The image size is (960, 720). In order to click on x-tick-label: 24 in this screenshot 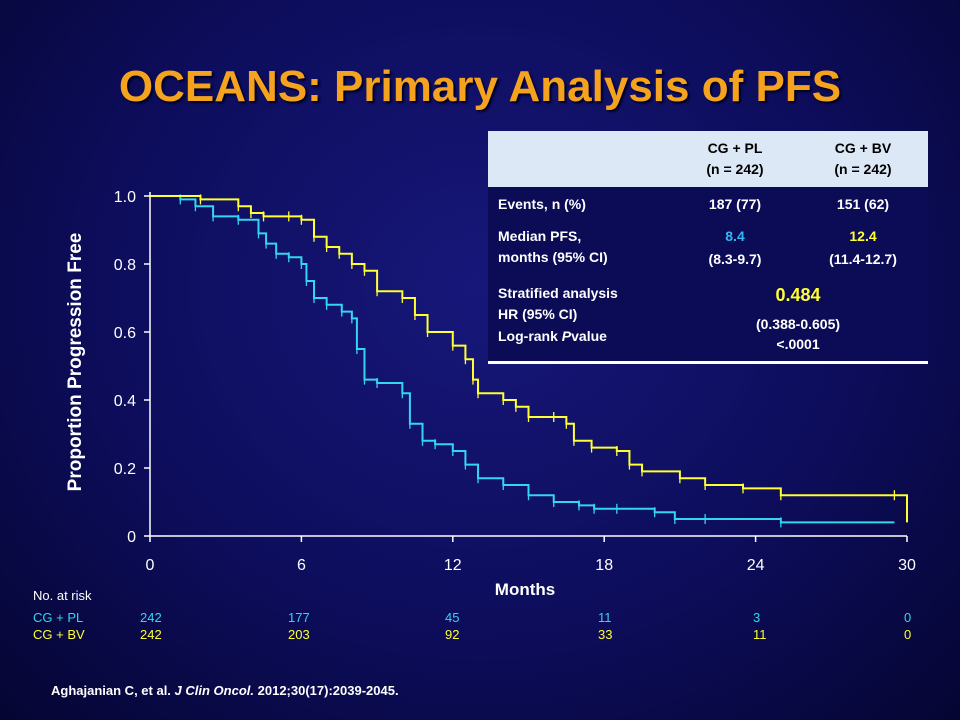, I will do `click(756, 565)`.